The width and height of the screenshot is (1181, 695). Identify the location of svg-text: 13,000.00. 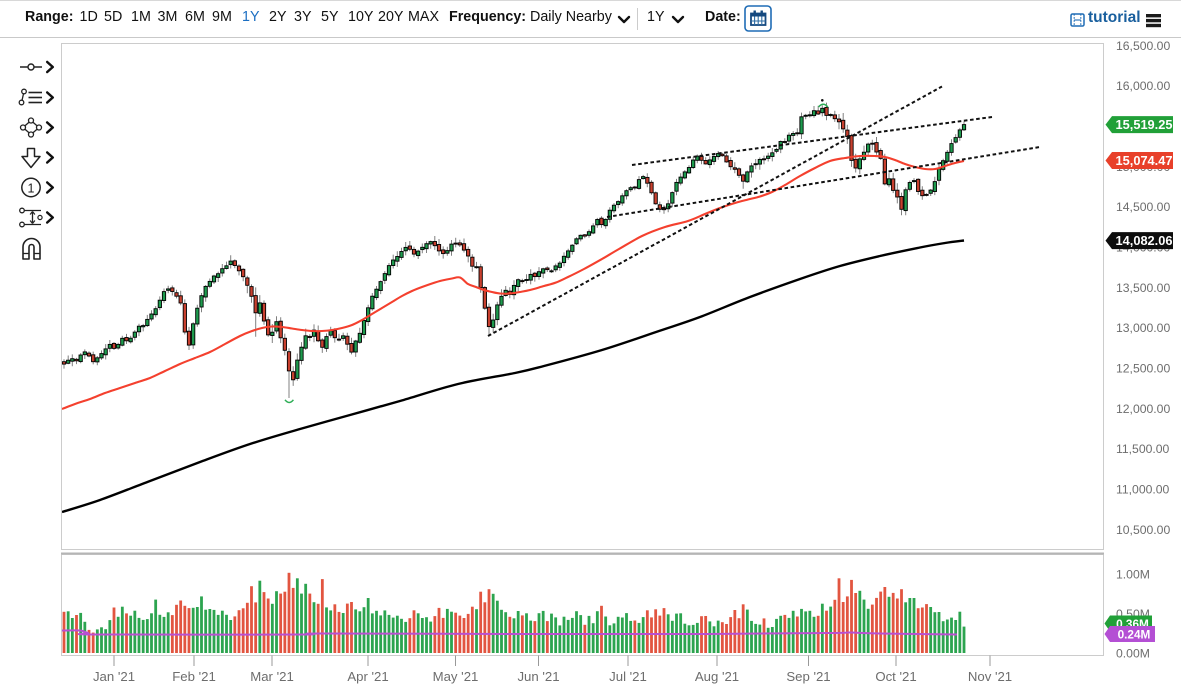
(1143, 328).